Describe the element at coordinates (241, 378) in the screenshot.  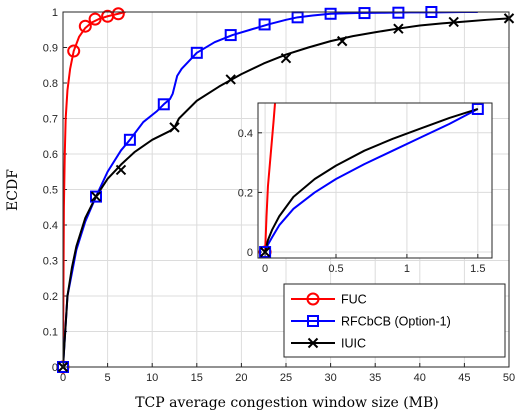
I see `main-x-tick-label: 20` at that location.